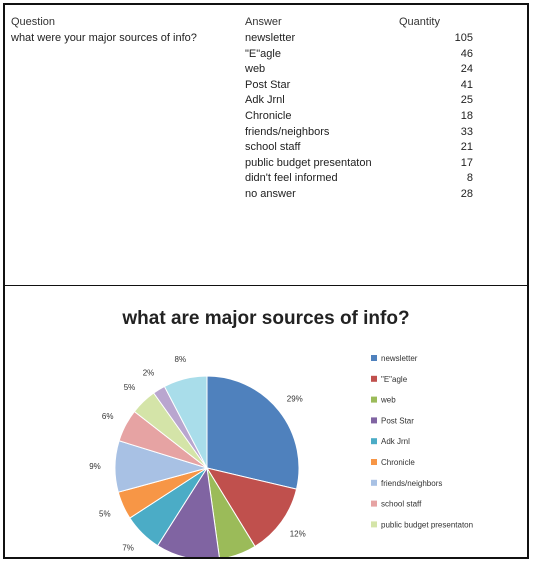  What do you see at coordinates (308, 162) in the screenshot?
I see `table-cell-answer: public budget presentaton` at bounding box center [308, 162].